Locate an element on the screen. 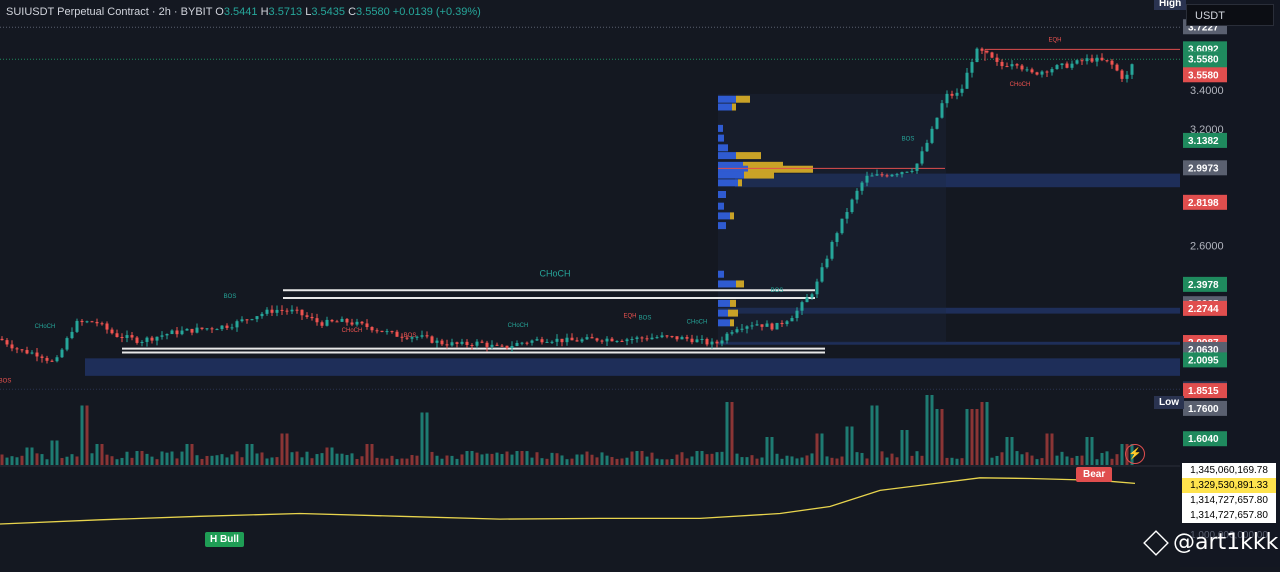 The width and height of the screenshot is (1280, 572). symbol-title: SUIUSDT Perpetual Contract · 2h · BYBIT is located at coordinates (109, 12).